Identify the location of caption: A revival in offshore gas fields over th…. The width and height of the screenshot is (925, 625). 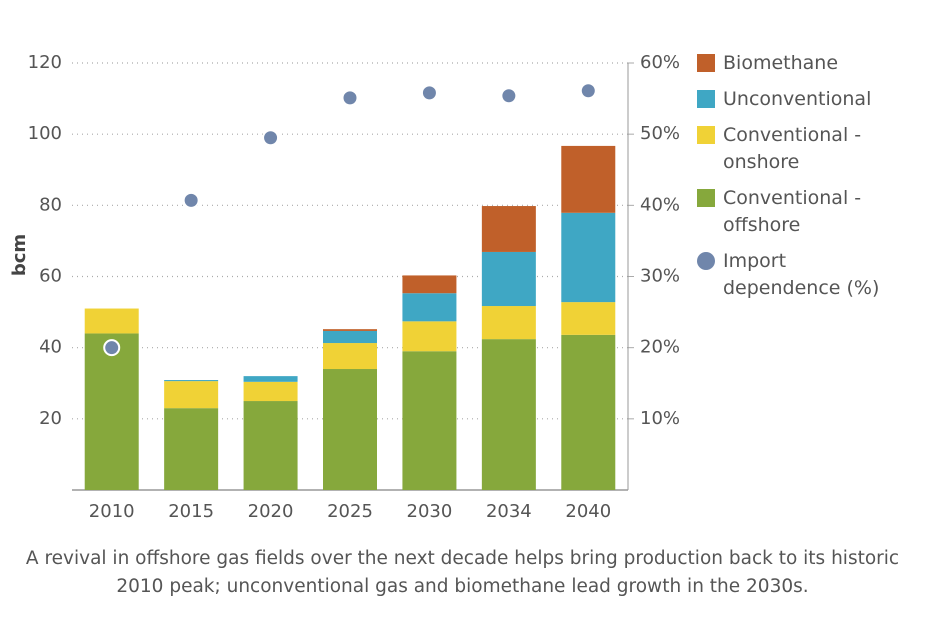
(462, 572).